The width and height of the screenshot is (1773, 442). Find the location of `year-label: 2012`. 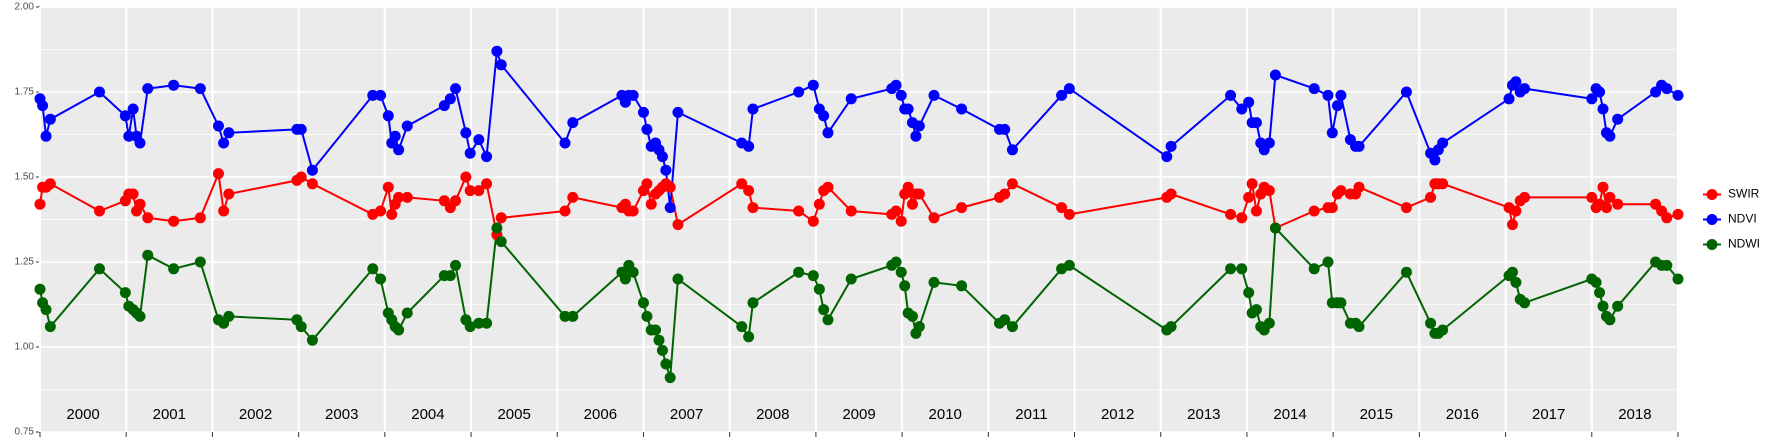

year-label: 2012 is located at coordinates (1117, 414).